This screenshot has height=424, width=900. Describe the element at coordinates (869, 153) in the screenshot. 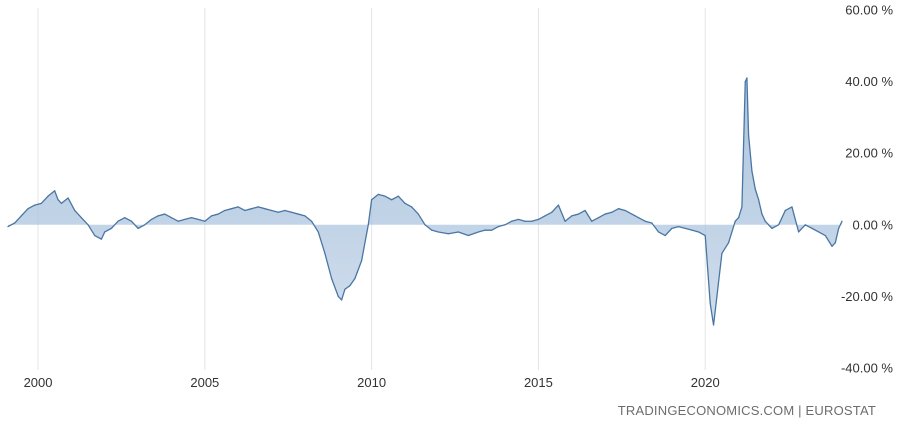

I see `y-tick-label: 20.00 %` at that location.